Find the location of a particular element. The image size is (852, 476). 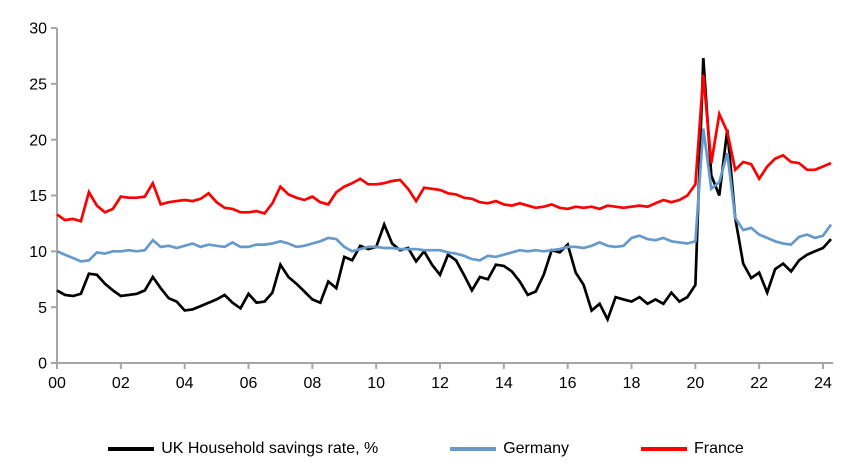

y-axis-tick-label: 0 is located at coordinates (42, 364).